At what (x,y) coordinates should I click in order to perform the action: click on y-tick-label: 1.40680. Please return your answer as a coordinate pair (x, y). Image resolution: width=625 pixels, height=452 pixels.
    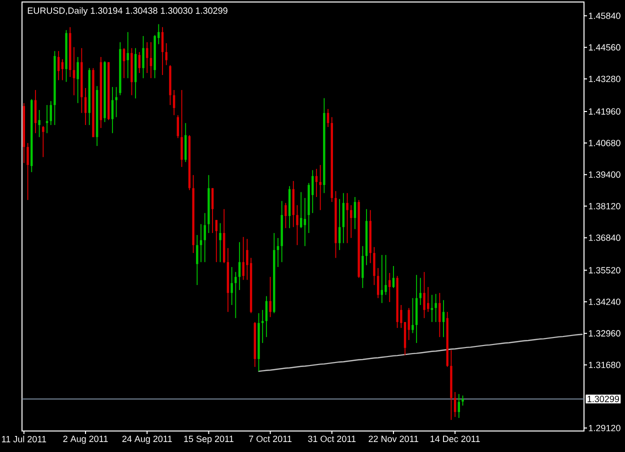
    Looking at the image, I should click on (604, 143).